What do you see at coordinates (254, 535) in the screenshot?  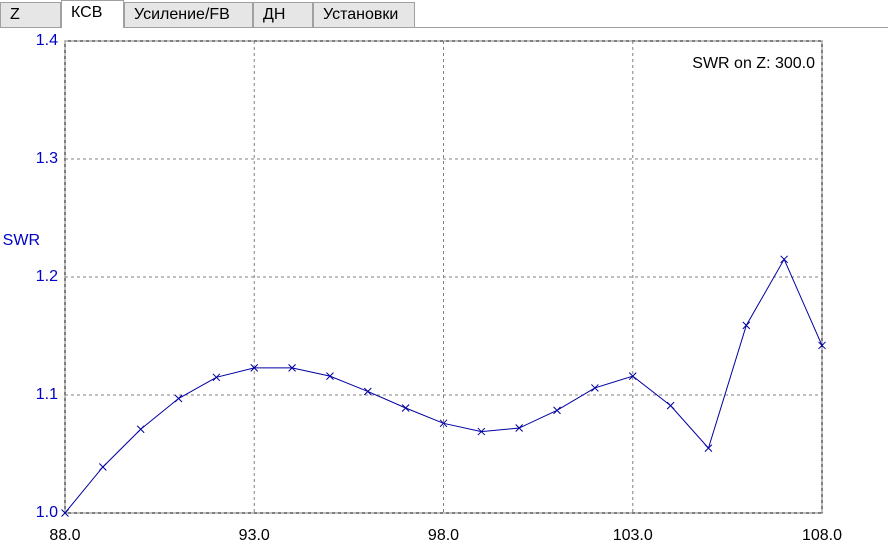 I see `x-tick-label: 93.0` at bounding box center [254, 535].